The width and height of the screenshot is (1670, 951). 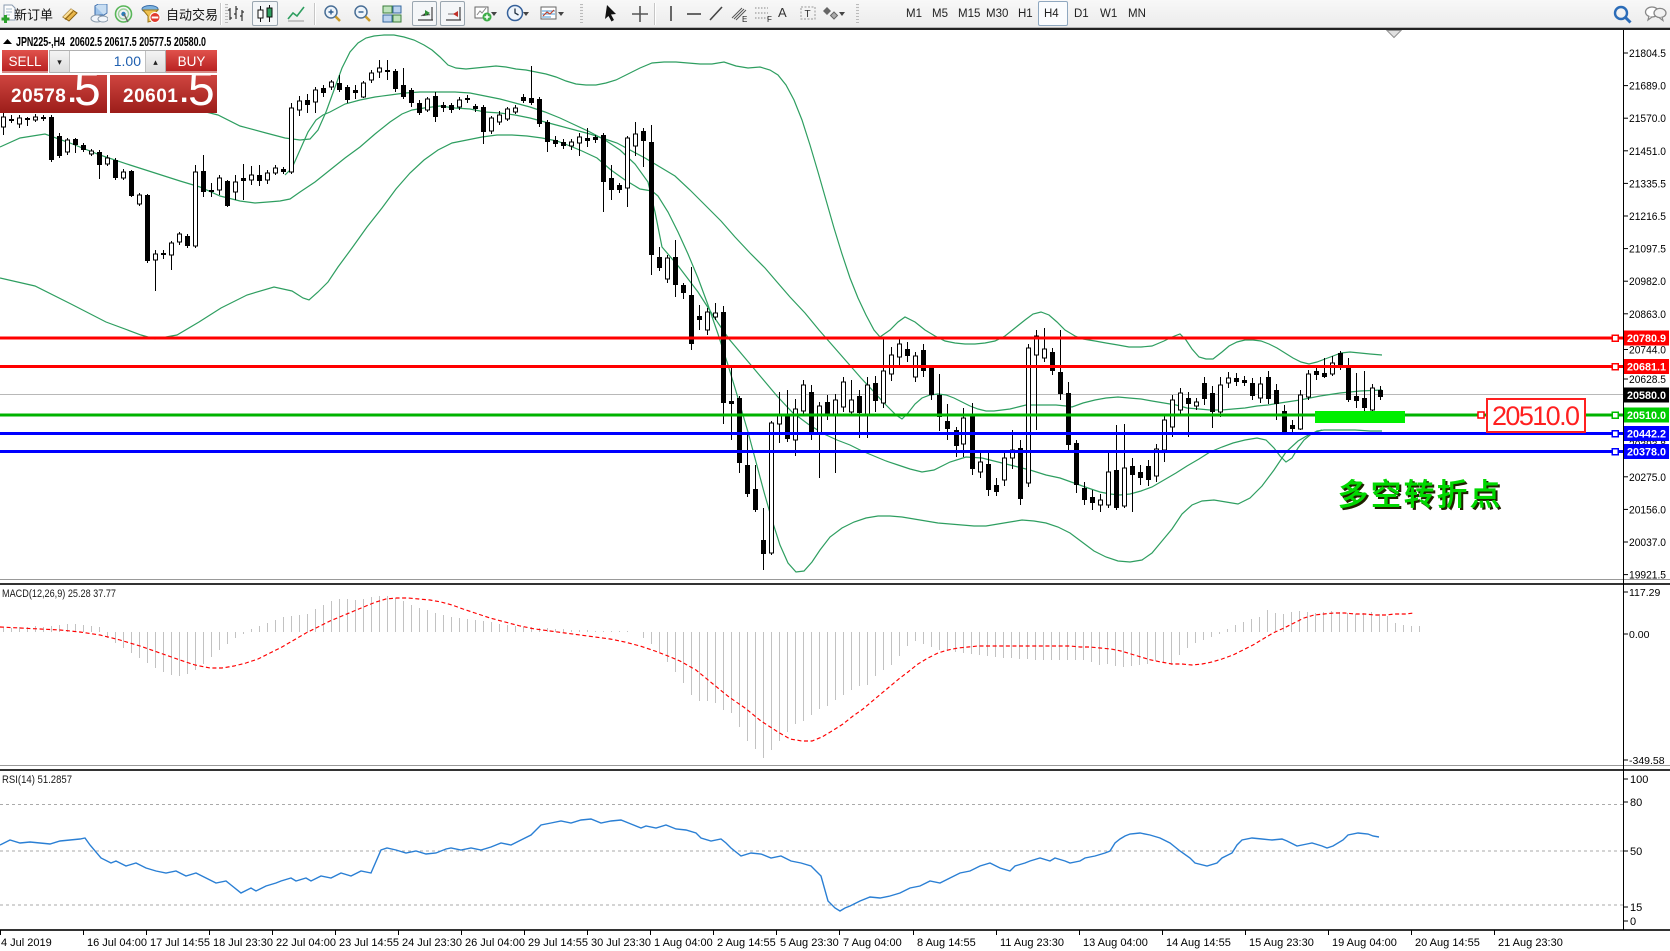 I want to click on svg-text: 0, so click(x=1633, y=922).